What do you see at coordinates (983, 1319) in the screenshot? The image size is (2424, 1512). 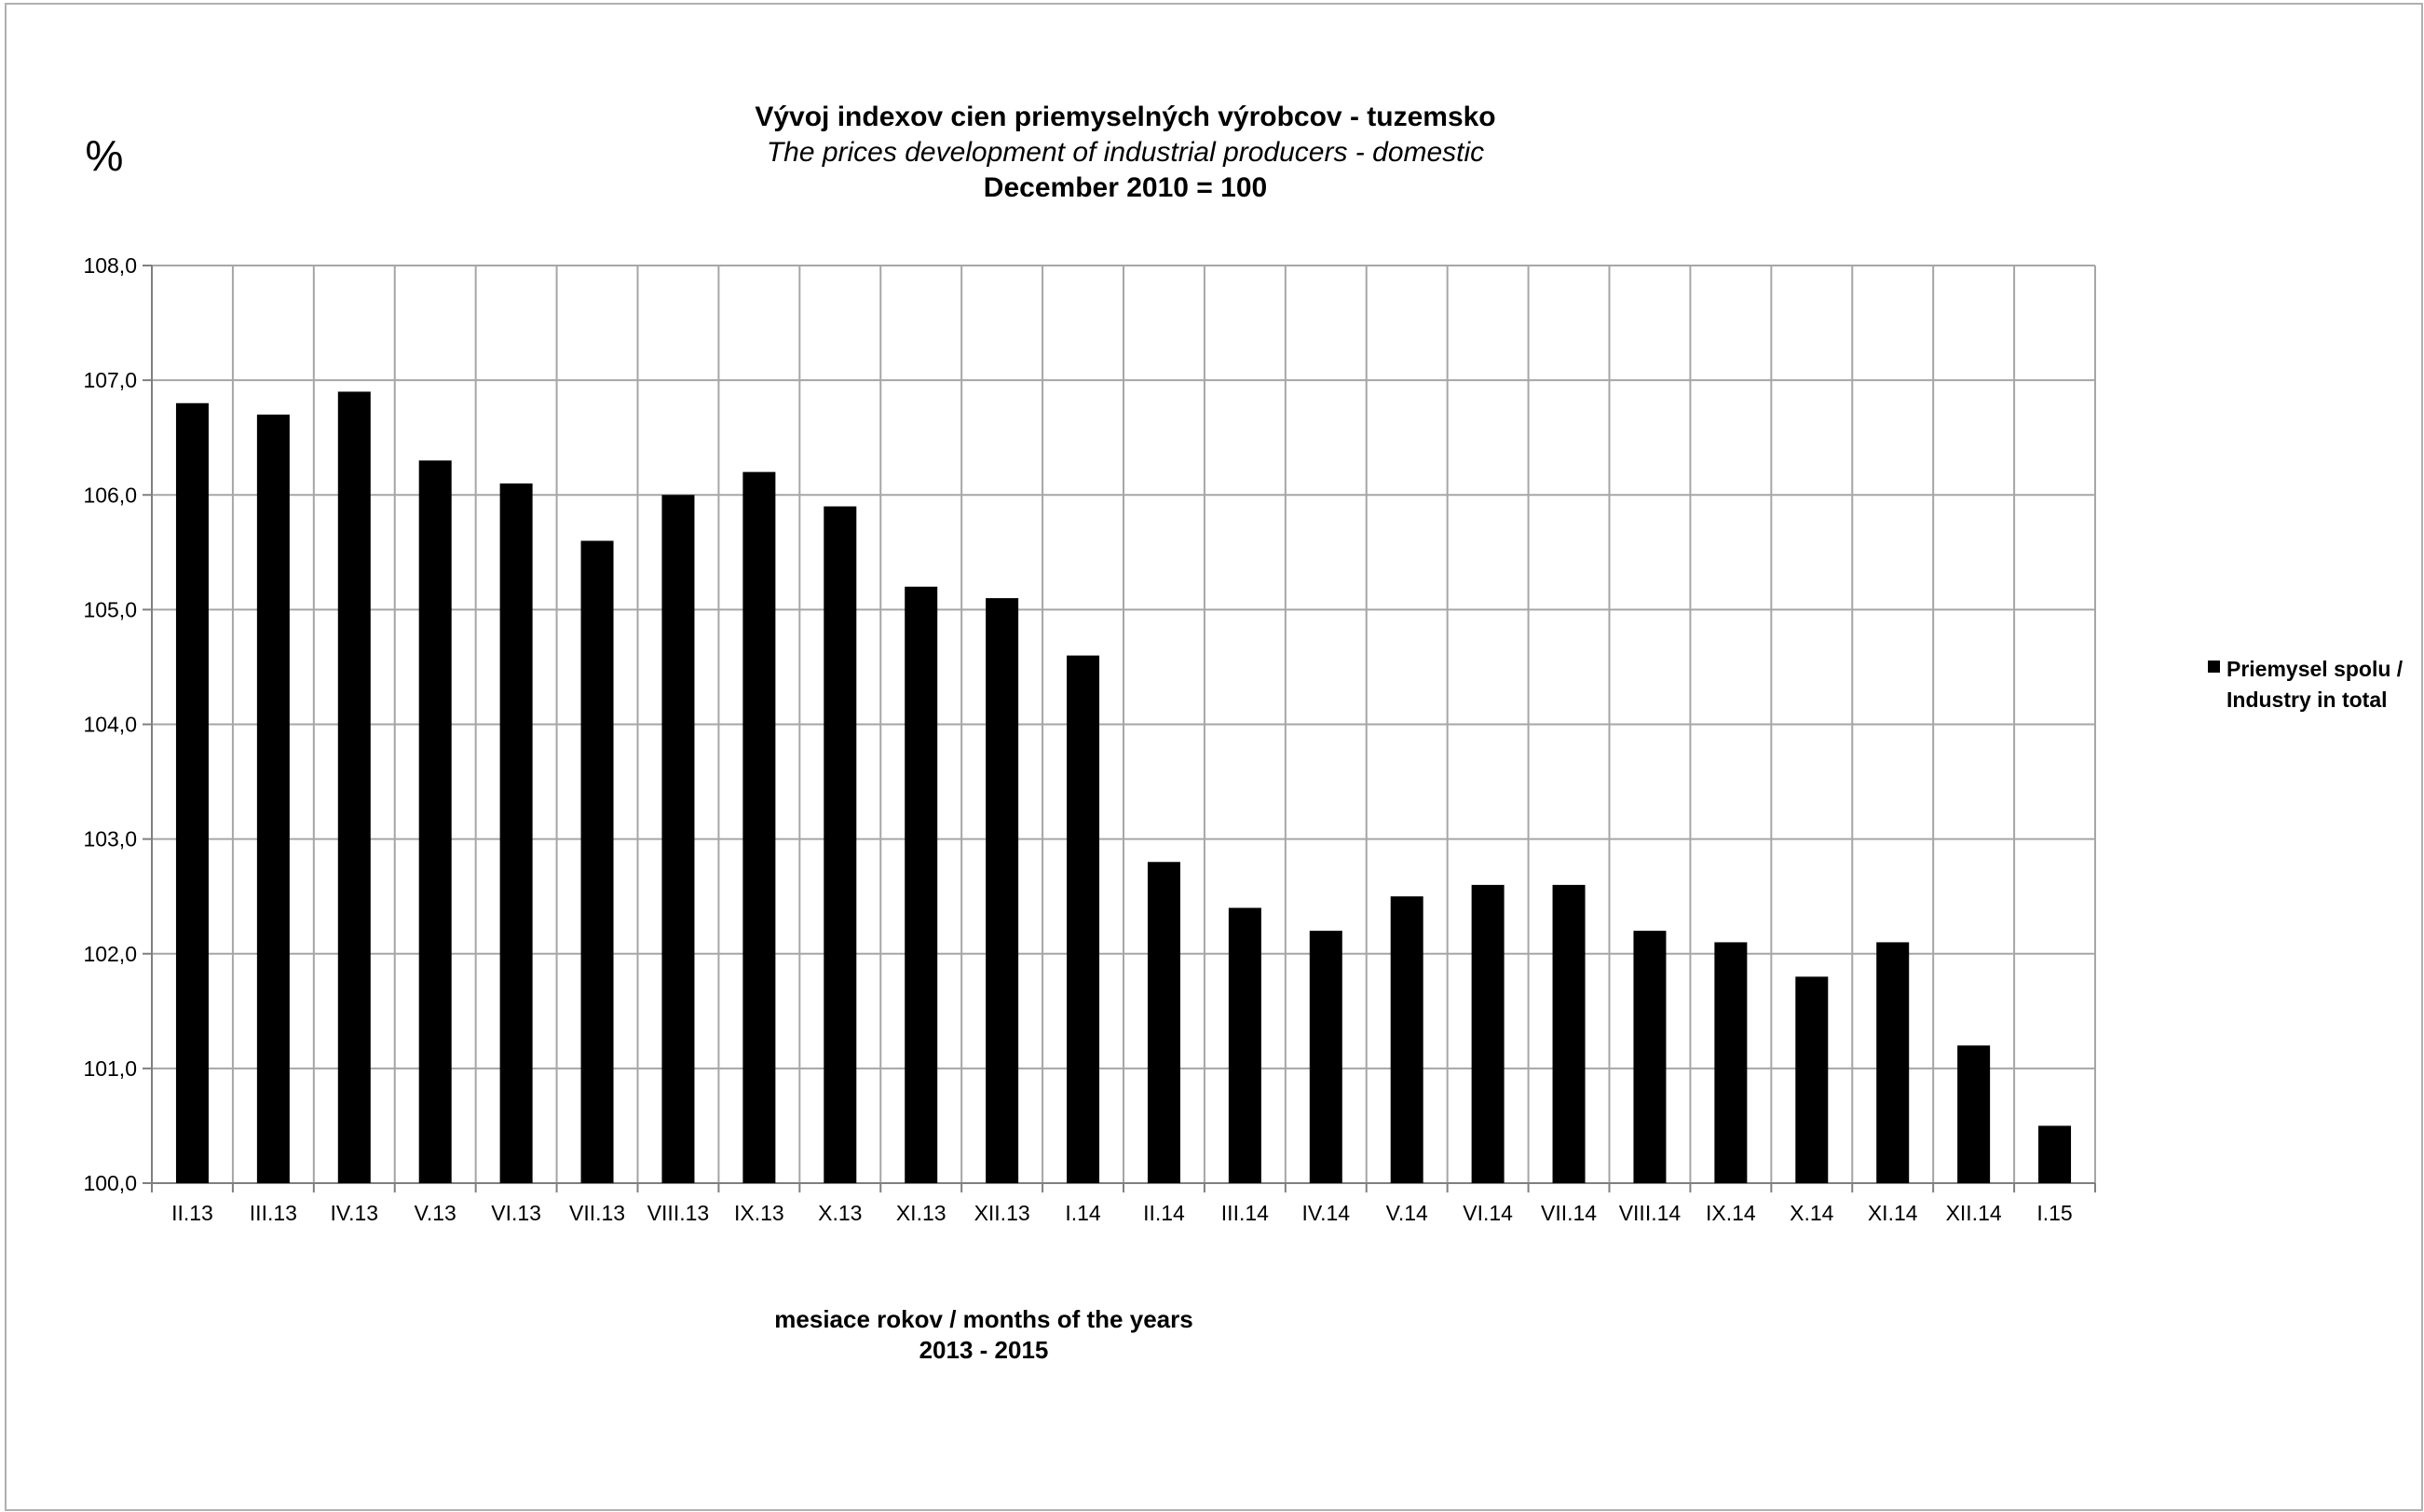 I see `x-axis-label-line1: mesiace rokov / months of the years` at bounding box center [983, 1319].